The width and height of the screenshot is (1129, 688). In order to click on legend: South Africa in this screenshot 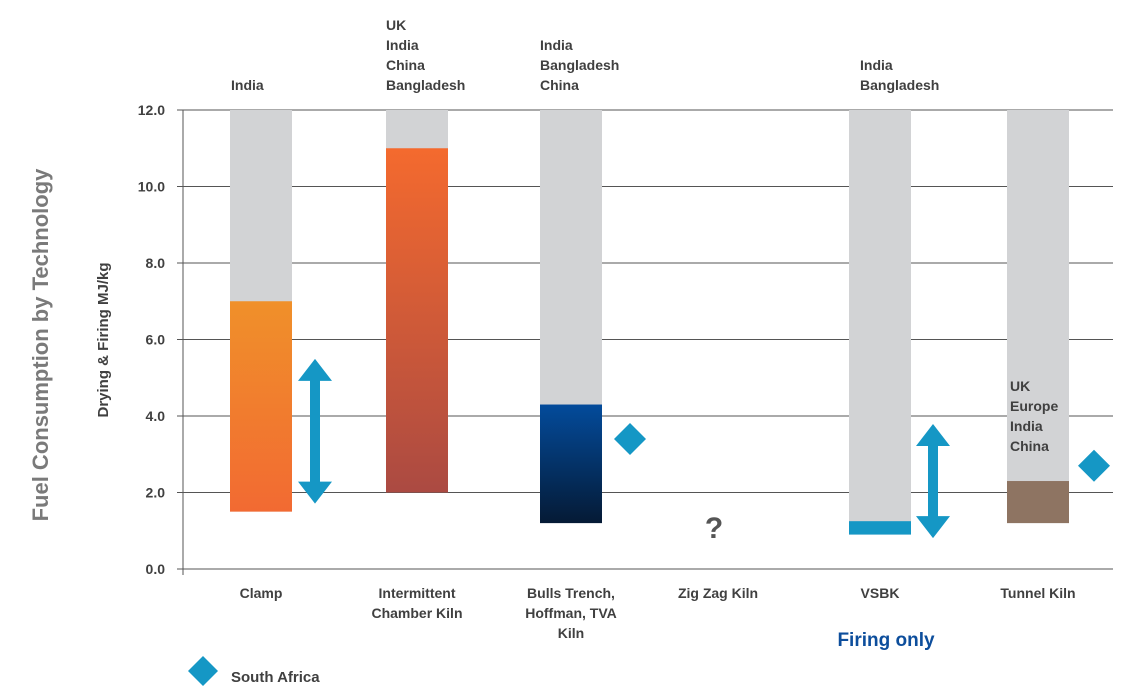, I will do `click(254, 671)`.